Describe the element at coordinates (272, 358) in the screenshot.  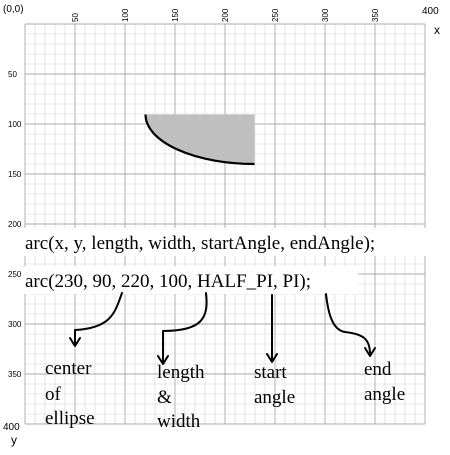
I see `start-arrowhead` at that location.